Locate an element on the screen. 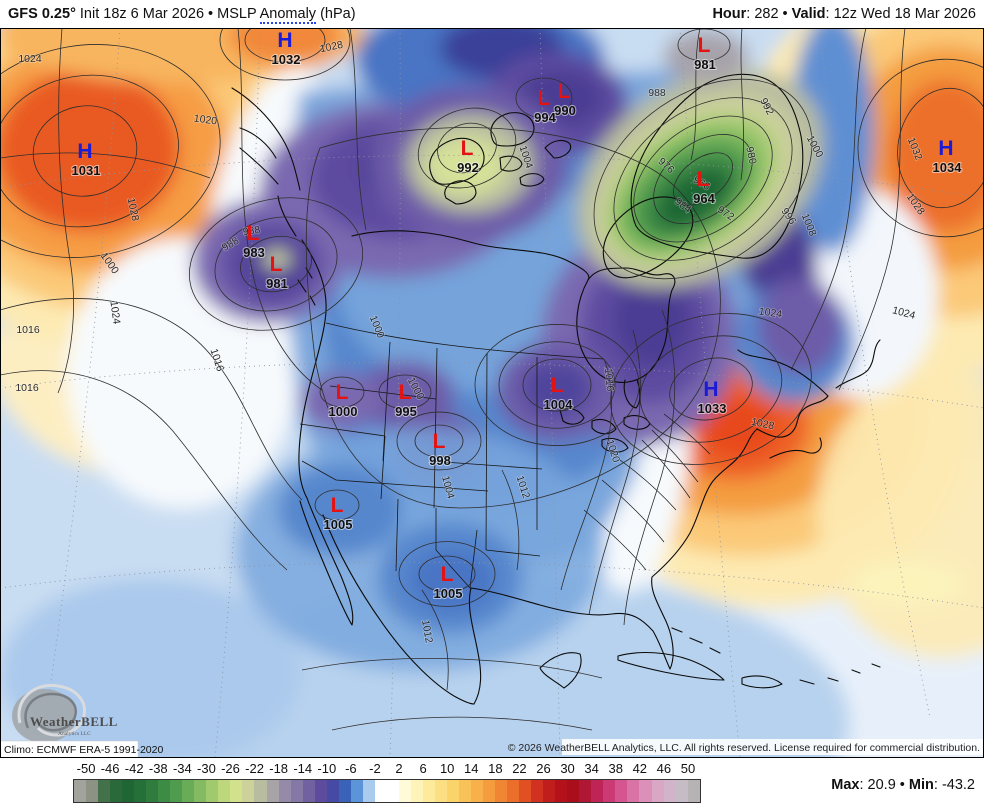 This screenshot has height=808, width=984. colorbar-tick-label: 42 is located at coordinates (640, 768).